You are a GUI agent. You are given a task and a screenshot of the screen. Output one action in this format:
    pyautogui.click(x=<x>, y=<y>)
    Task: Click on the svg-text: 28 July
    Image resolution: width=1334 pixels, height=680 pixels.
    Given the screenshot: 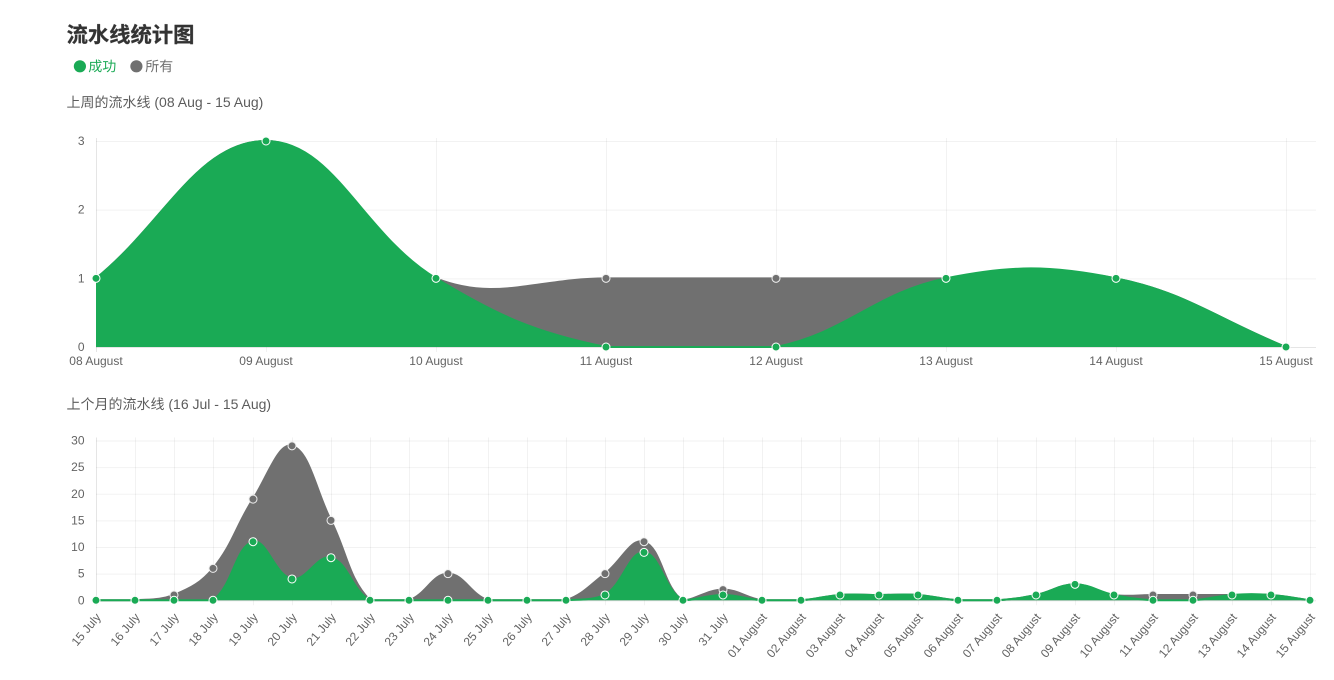 What is the action you would take?
    pyautogui.click(x=595, y=630)
    